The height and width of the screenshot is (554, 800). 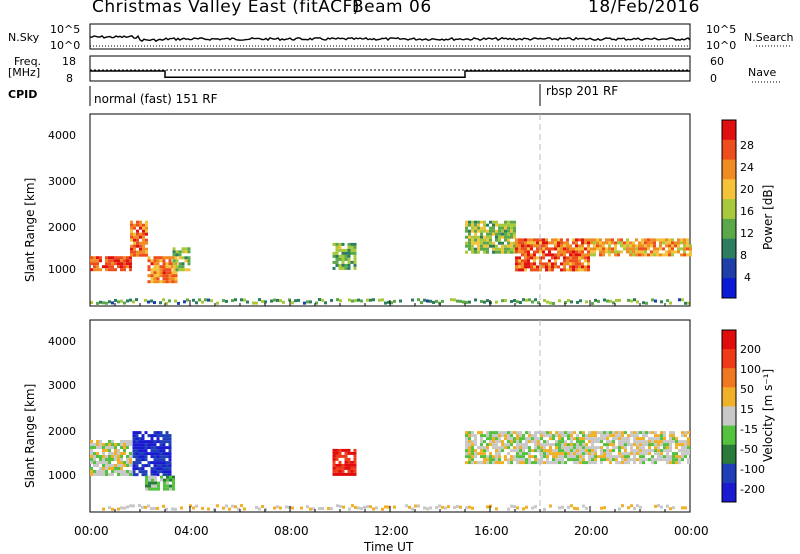 I want to click on nave-tick-low: 0, so click(x=713, y=78).